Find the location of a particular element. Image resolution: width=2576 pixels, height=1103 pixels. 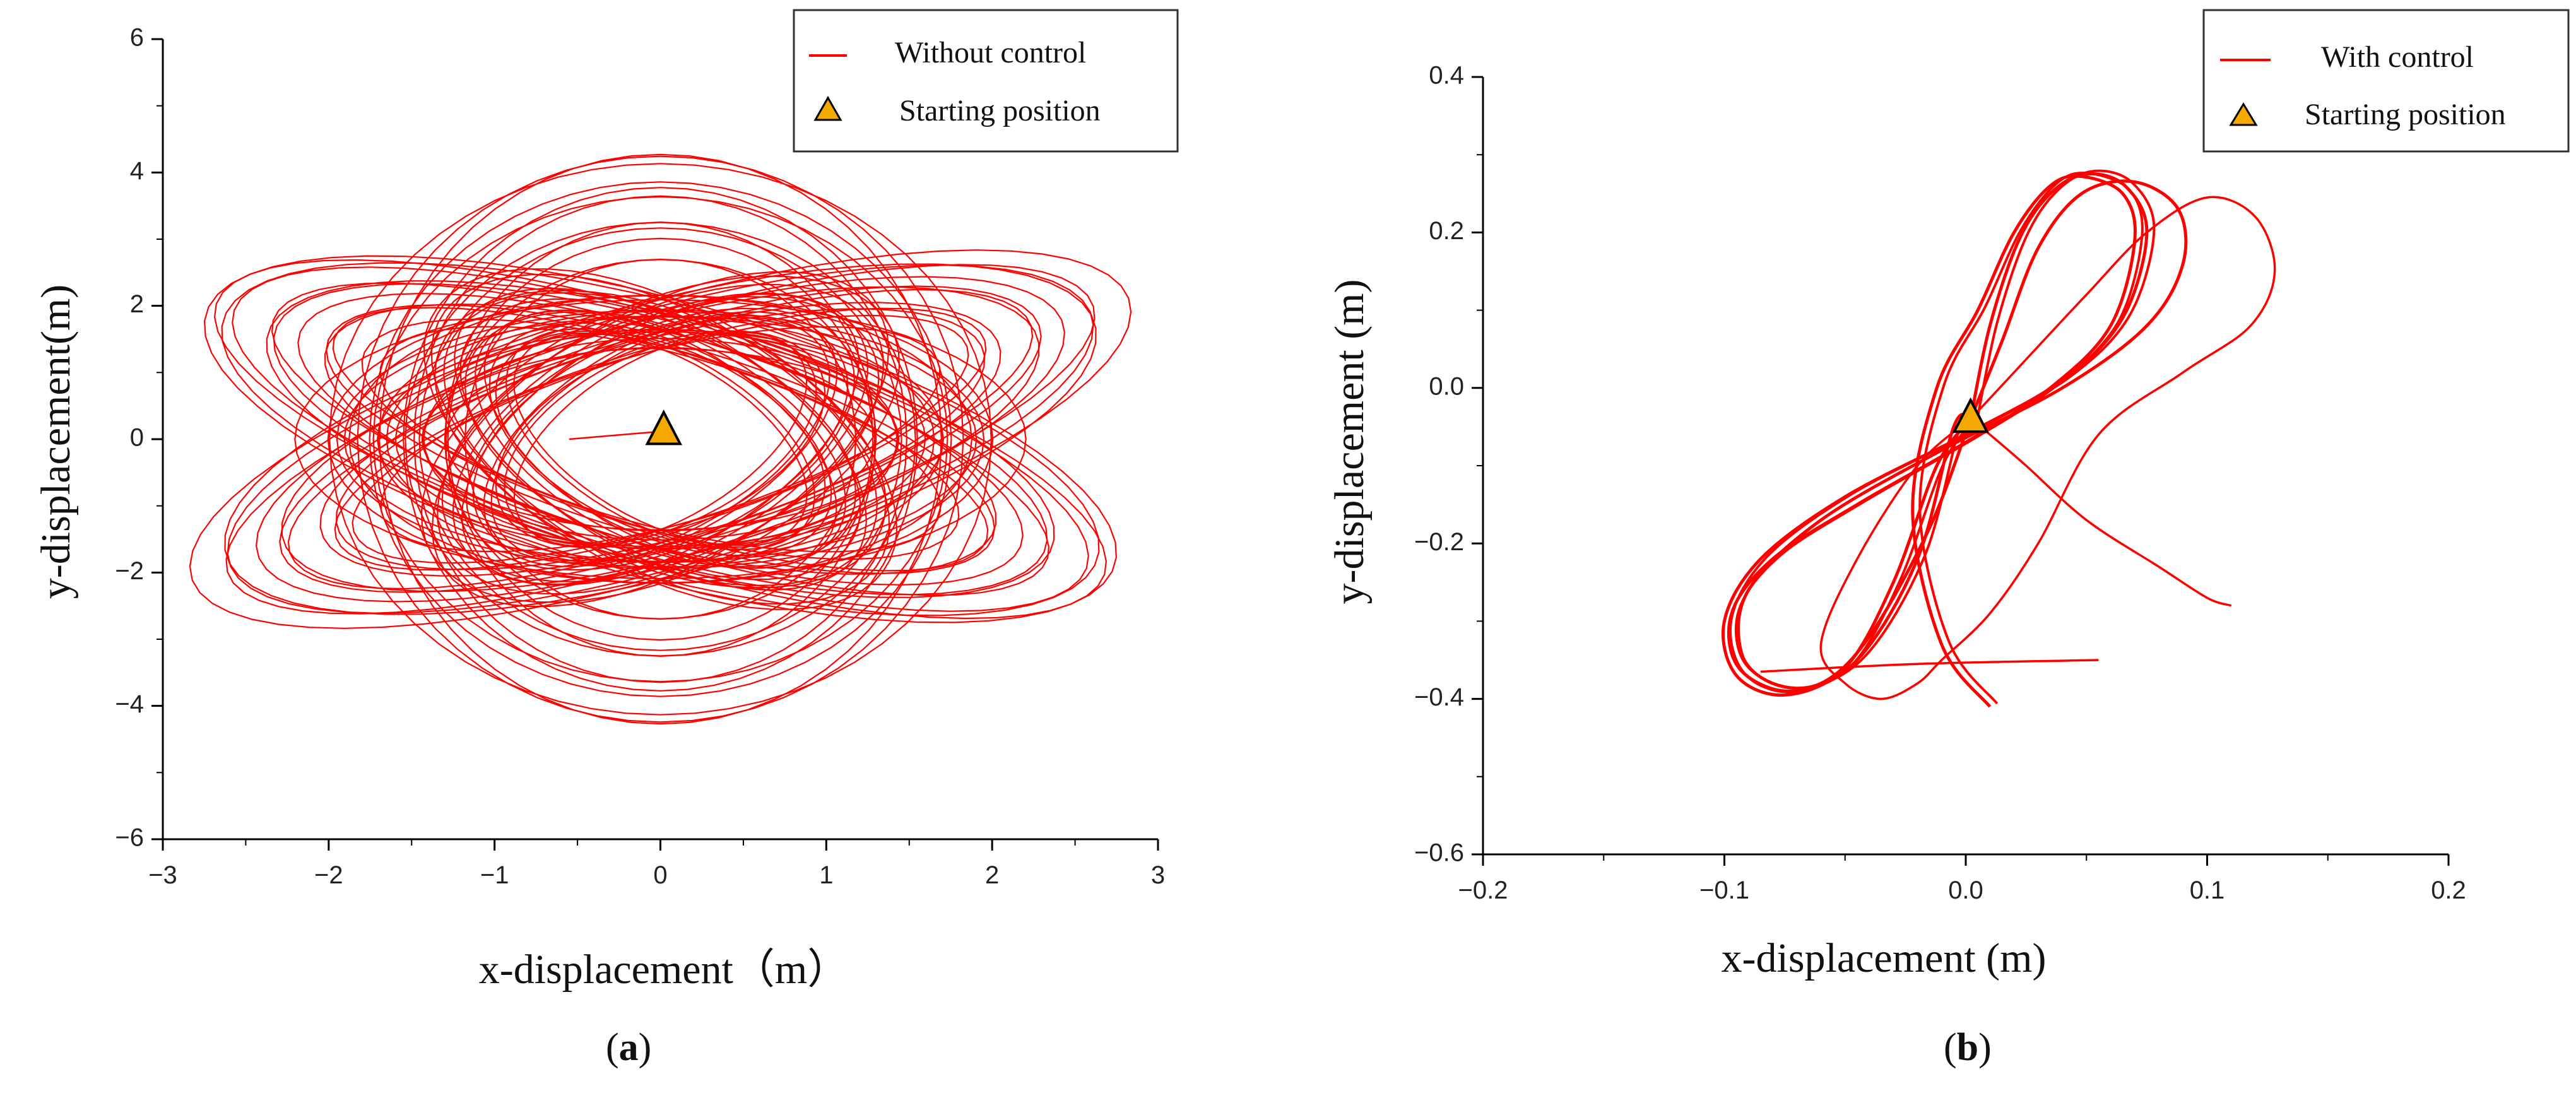

chart-a-y-tick-label: 6 is located at coordinates (137, 38).